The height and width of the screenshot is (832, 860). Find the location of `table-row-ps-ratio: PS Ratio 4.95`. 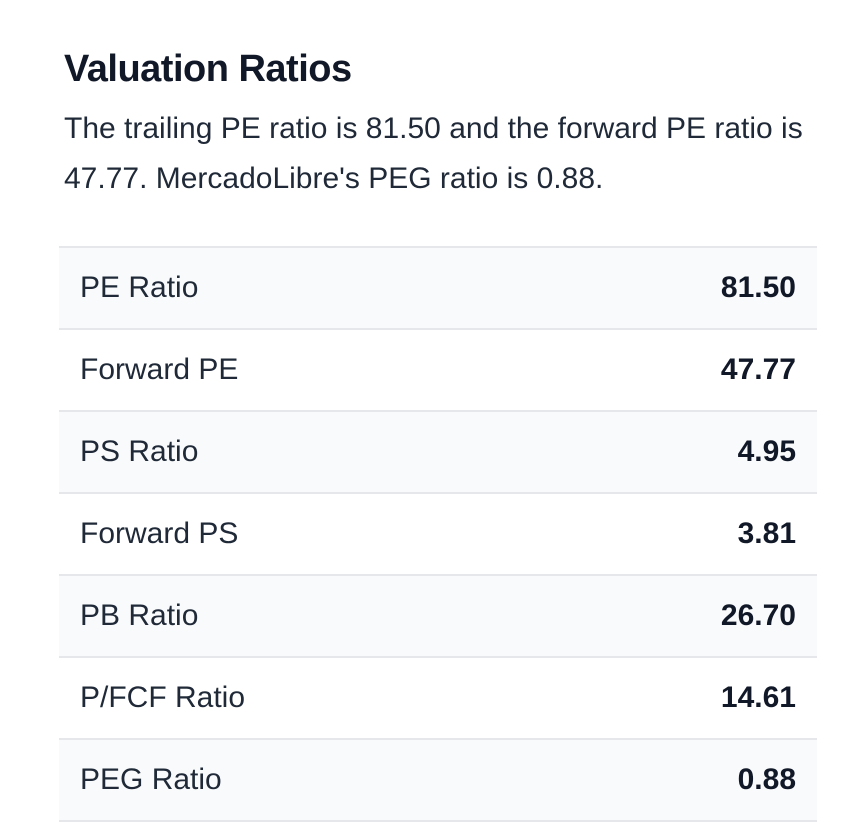

table-row-ps-ratio: PS Ratio 4.95 is located at coordinates (438, 451).